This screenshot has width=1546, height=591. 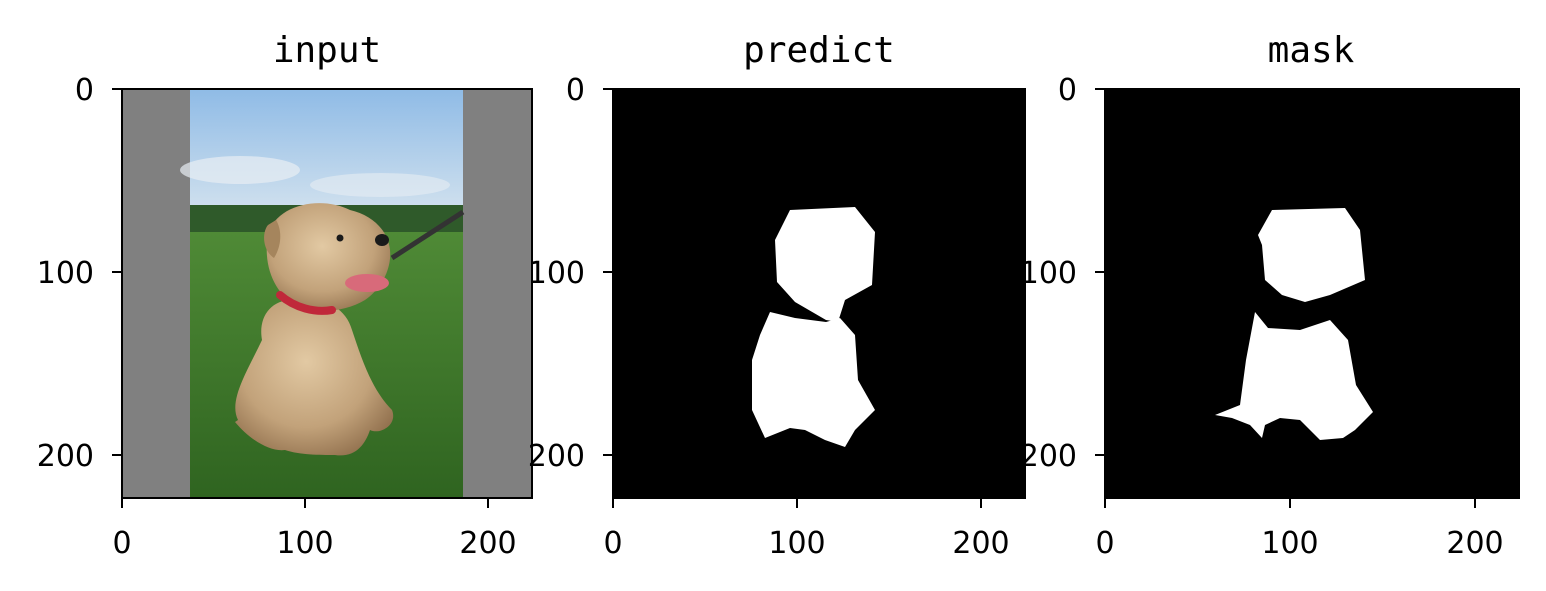 What do you see at coordinates (1294, 376) in the screenshot?
I see `mask-body-blob` at bounding box center [1294, 376].